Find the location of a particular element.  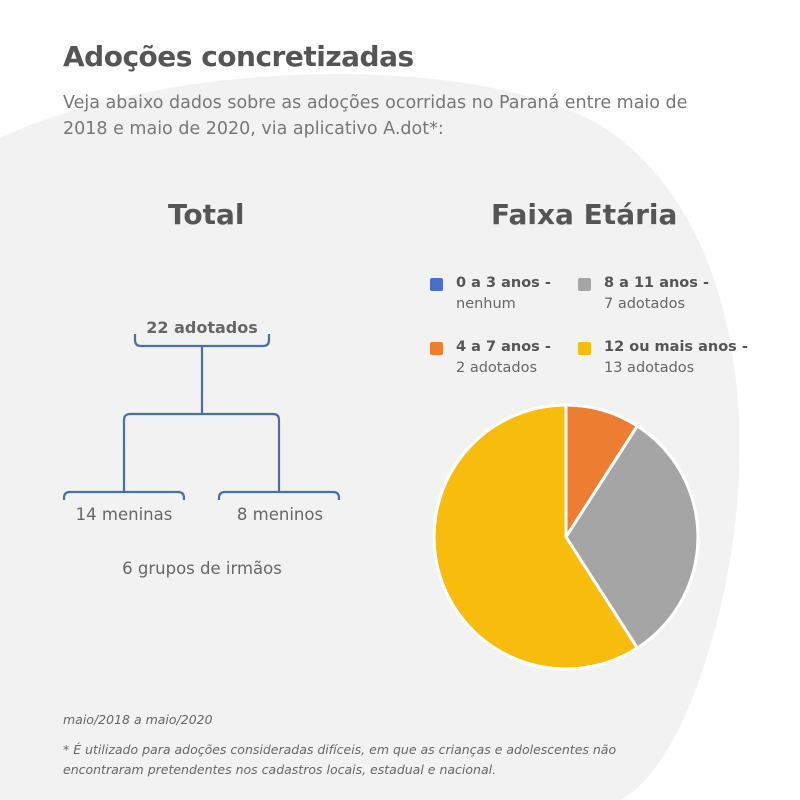

legend-label: 4 a 7 anos - is located at coordinates (503, 347).